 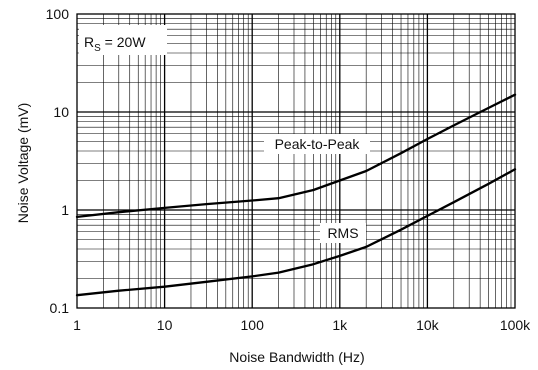 What do you see at coordinates (340, 325) in the screenshot?
I see `x-tick-label: 1k` at bounding box center [340, 325].